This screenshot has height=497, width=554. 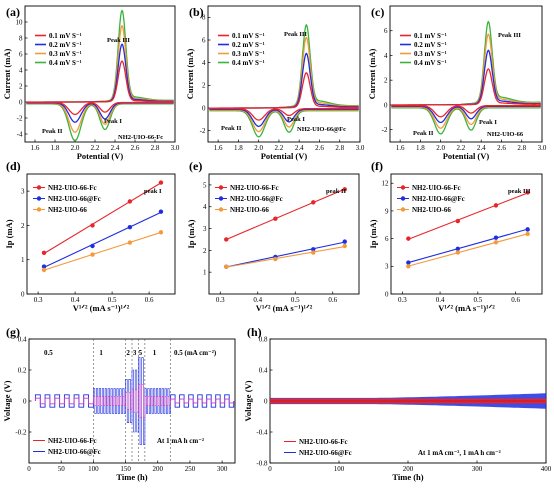 What do you see at coordinates (220, 300) in the screenshot?
I see `x-tick-label-e: 0.3` at bounding box center [220, 300].